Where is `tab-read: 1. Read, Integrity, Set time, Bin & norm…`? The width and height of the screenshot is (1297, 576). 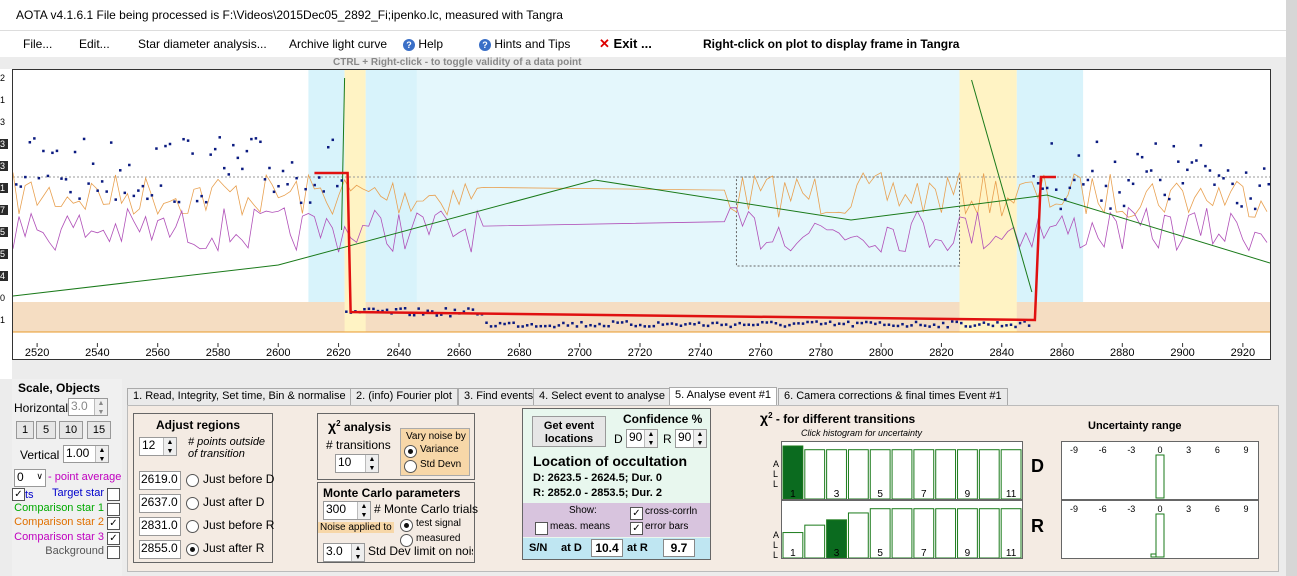
tab-read: 1. Read, Integrity, Set time, Bin & norm… is located at coordinates (239, 397).